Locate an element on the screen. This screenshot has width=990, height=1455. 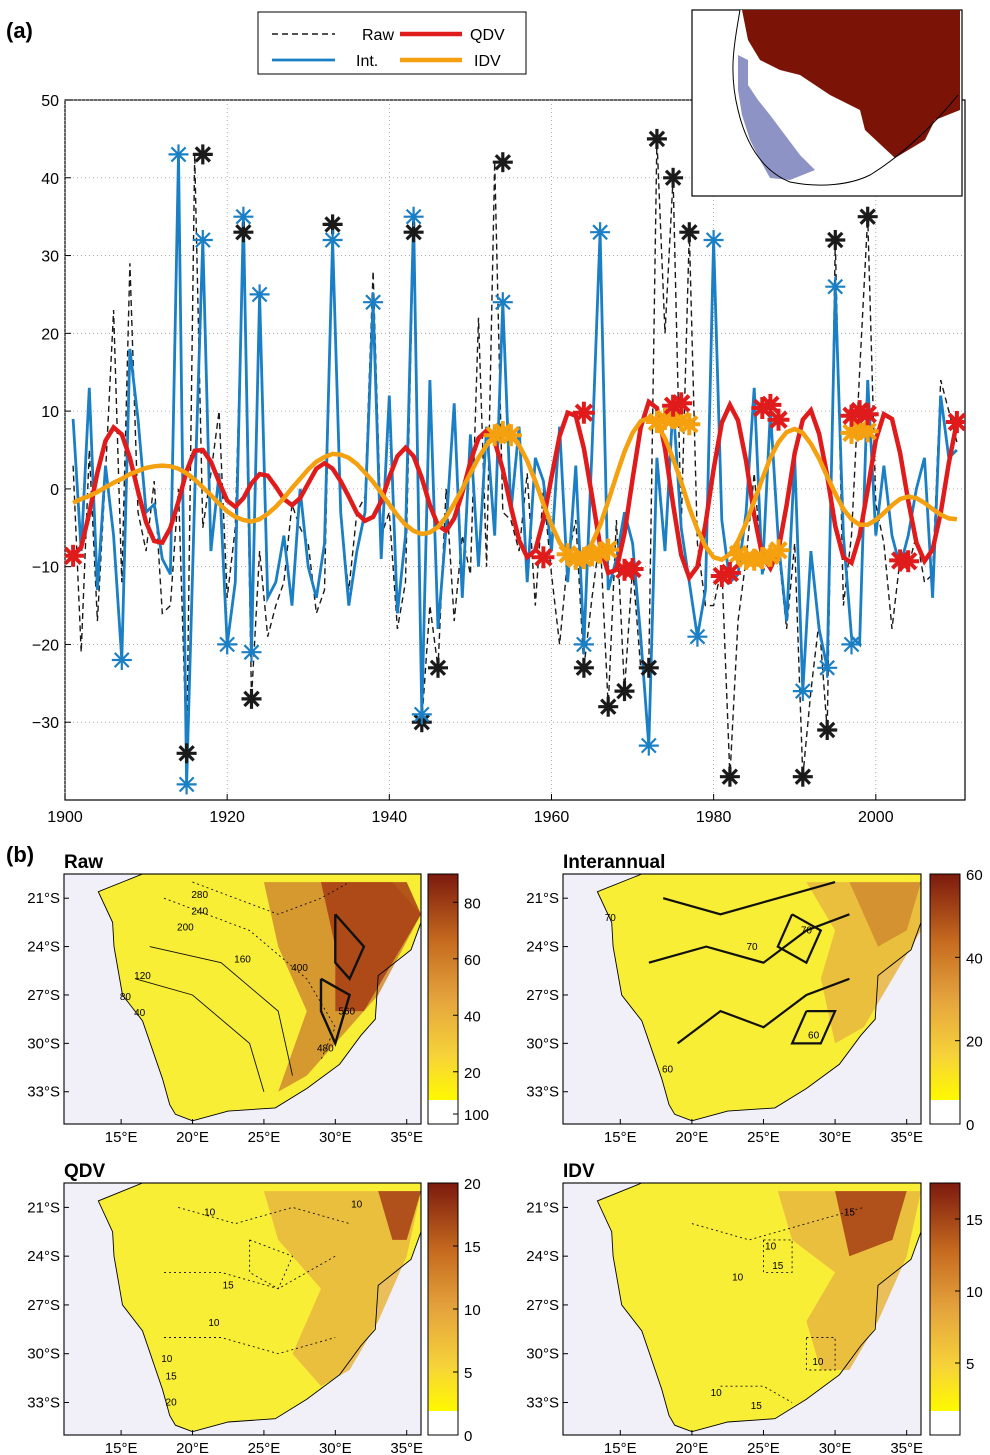
inset-map is located at coordinates (827, 103).